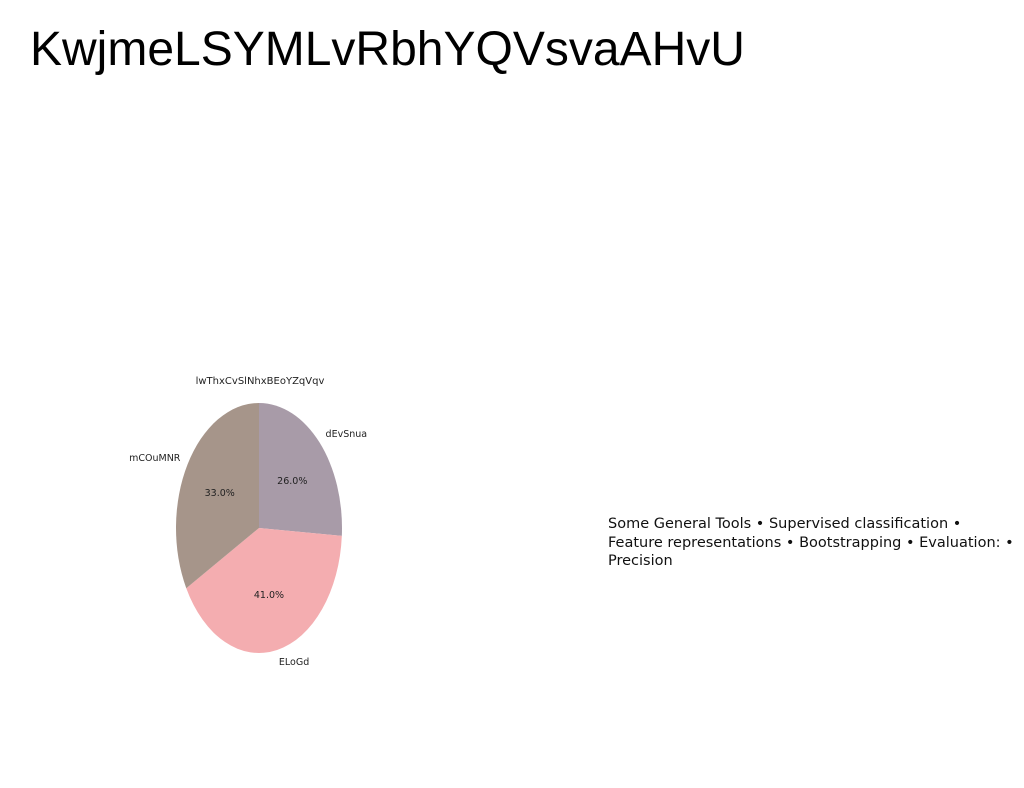  Describe the element at coordinates (260, 381) in the screenshot. I see `pie-chart-title: lwThxCvSlNhxBEoYZqVqv` at that location.